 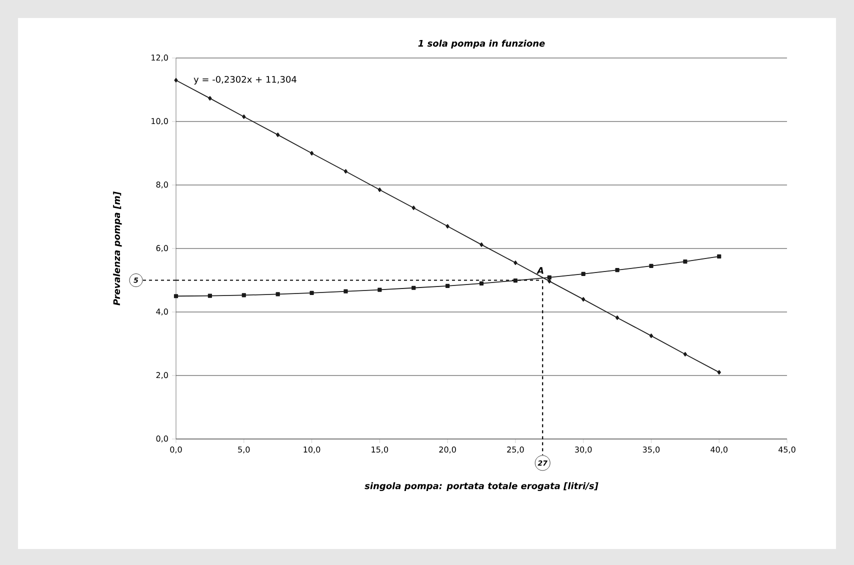 I want to click on y-tick-label: 12,0, so click(x=160, y=58).